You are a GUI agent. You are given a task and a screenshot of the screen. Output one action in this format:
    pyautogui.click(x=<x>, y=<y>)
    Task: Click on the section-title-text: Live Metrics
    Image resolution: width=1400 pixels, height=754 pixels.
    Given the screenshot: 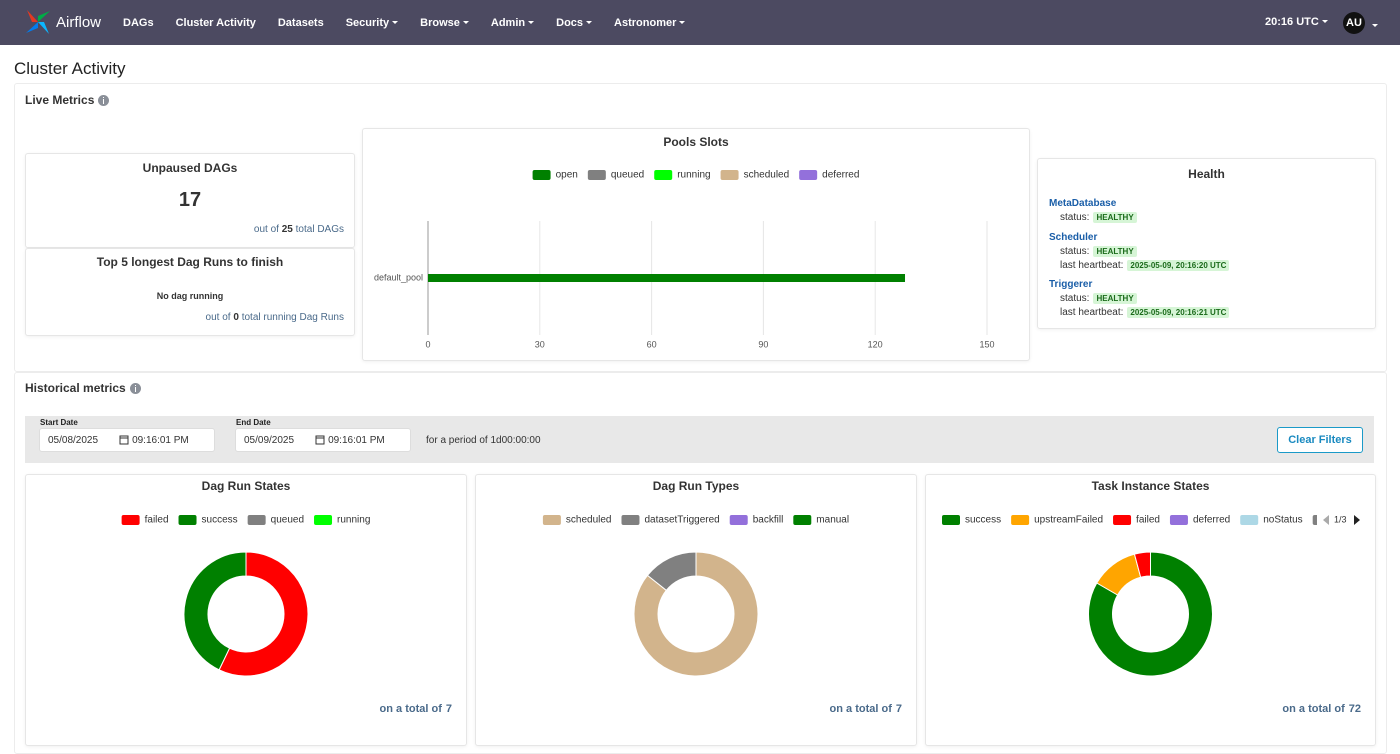 What is the action you would take?
    pyautogui.click(x=59, y=100)
    